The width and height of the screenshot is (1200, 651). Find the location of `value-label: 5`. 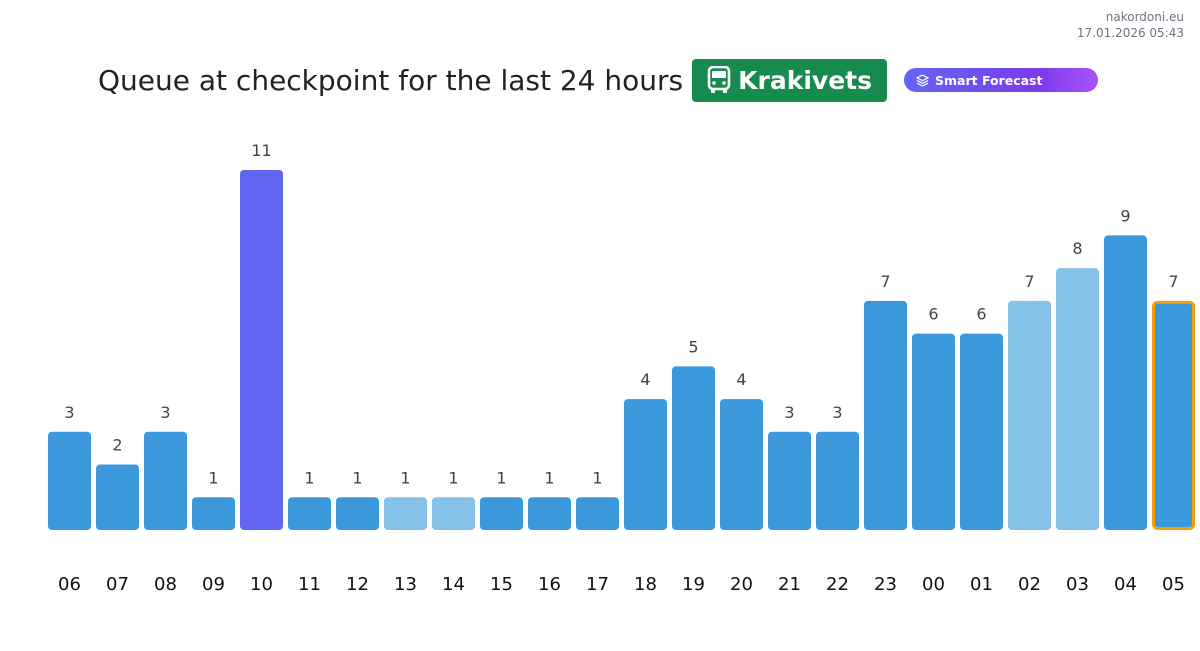

value-label: 5 is located at coordinates (693, 346).